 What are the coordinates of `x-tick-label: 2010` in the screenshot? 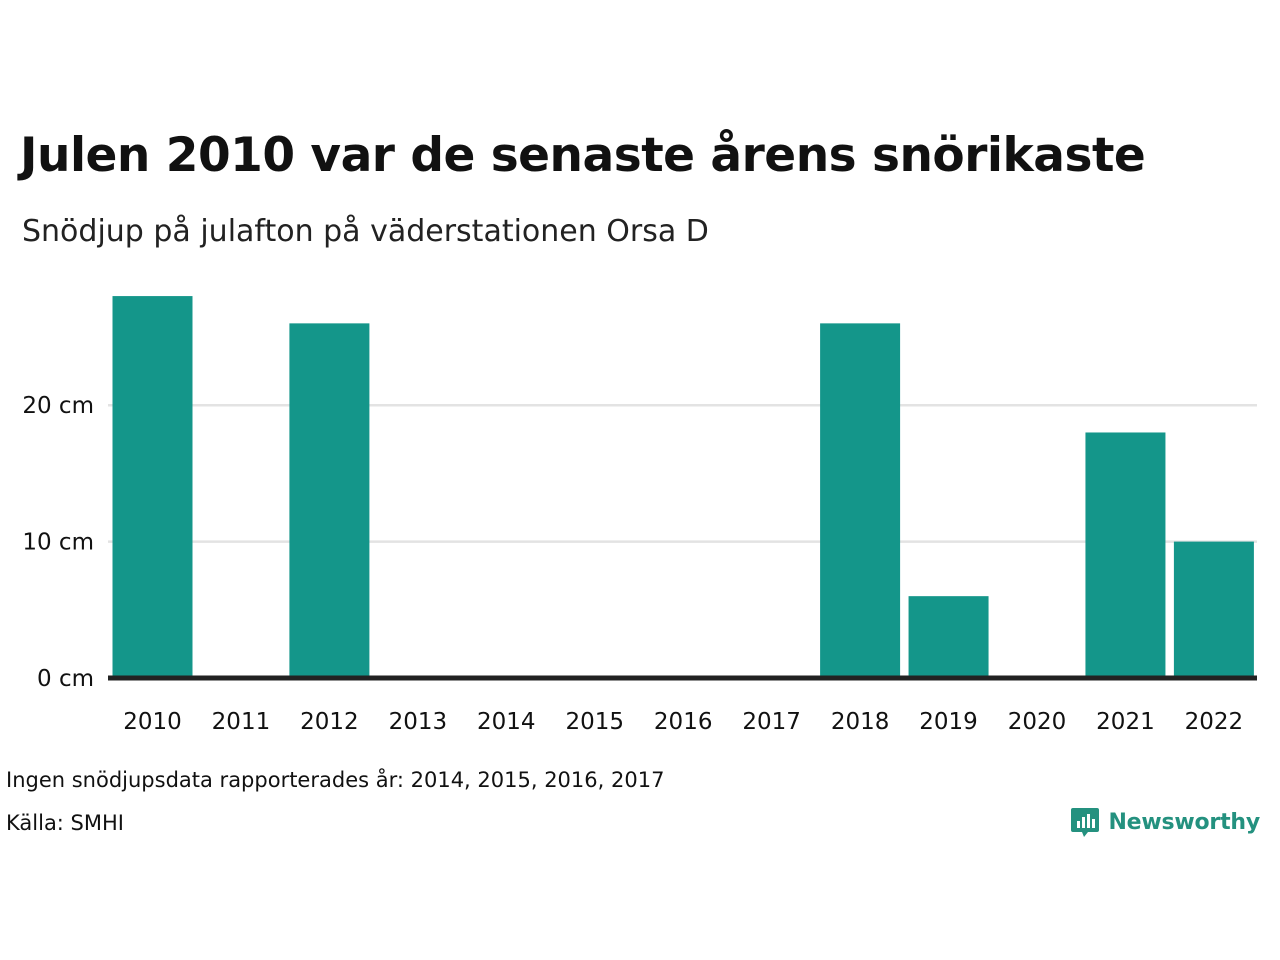 It's located at (152, 722).